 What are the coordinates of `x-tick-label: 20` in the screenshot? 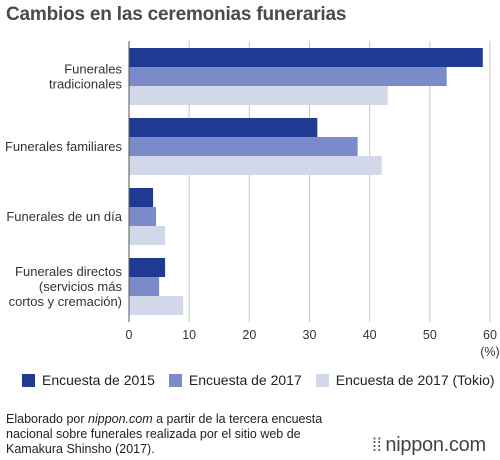 It's located at (249, 335).